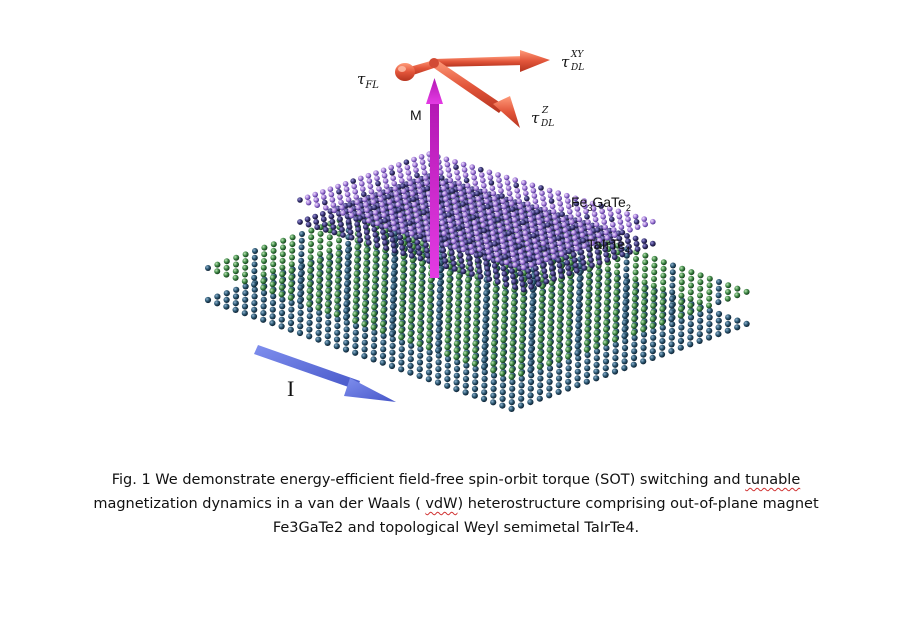 This screenshot has width=912, height=623. Describe the element at coordinates (608, 245) in the screenshot. I see `taIrTe4-label: TaIrTe4` at that location.